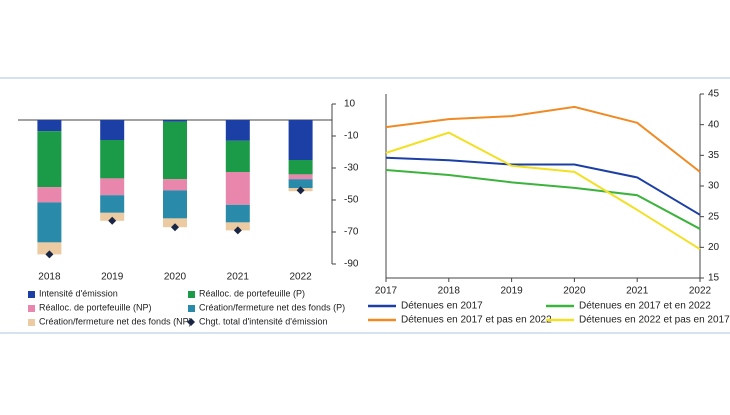  What do you see at coordinates (351, 264) in the screenshot?
I see `y-tick-label: -90` at bounding box center [351, 264].